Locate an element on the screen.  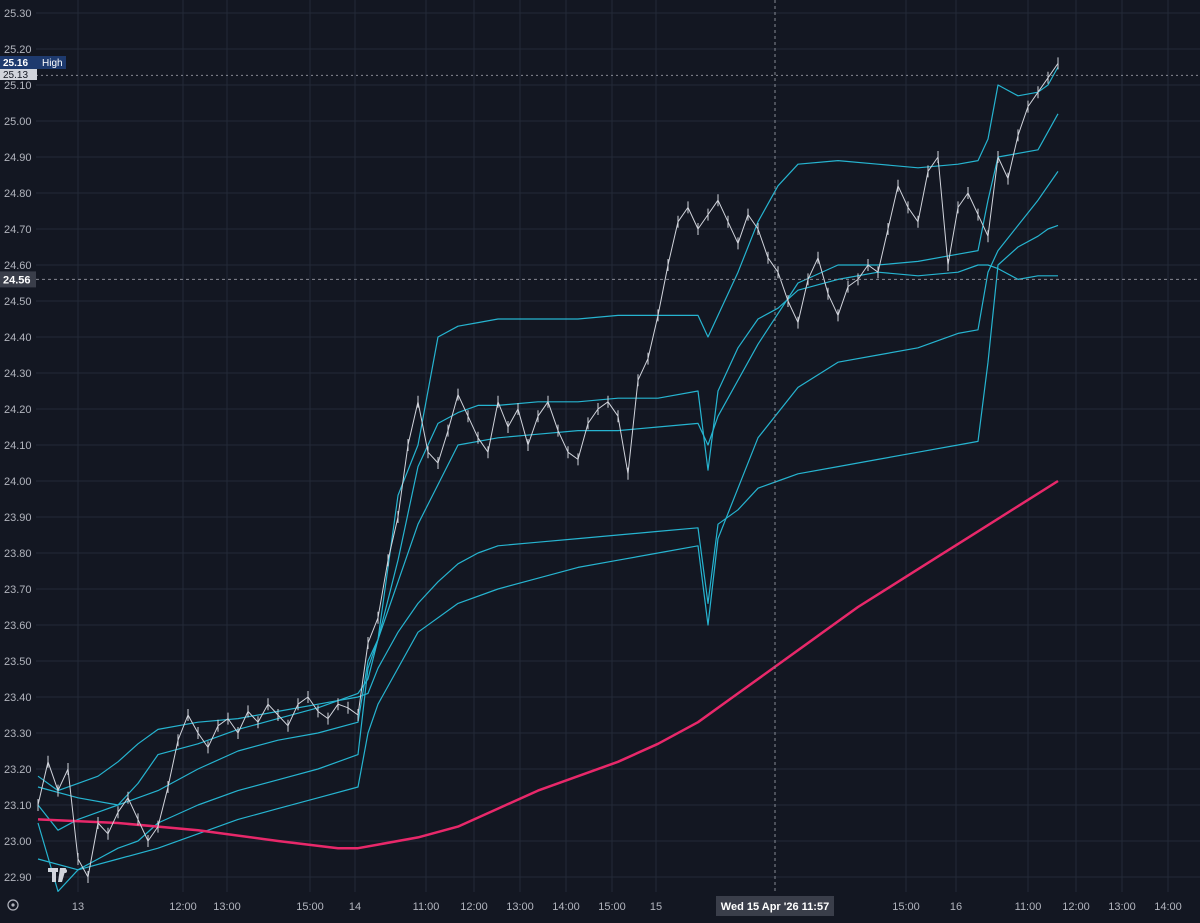
x-tick-label: 13 is located at coordinates (78, 907).